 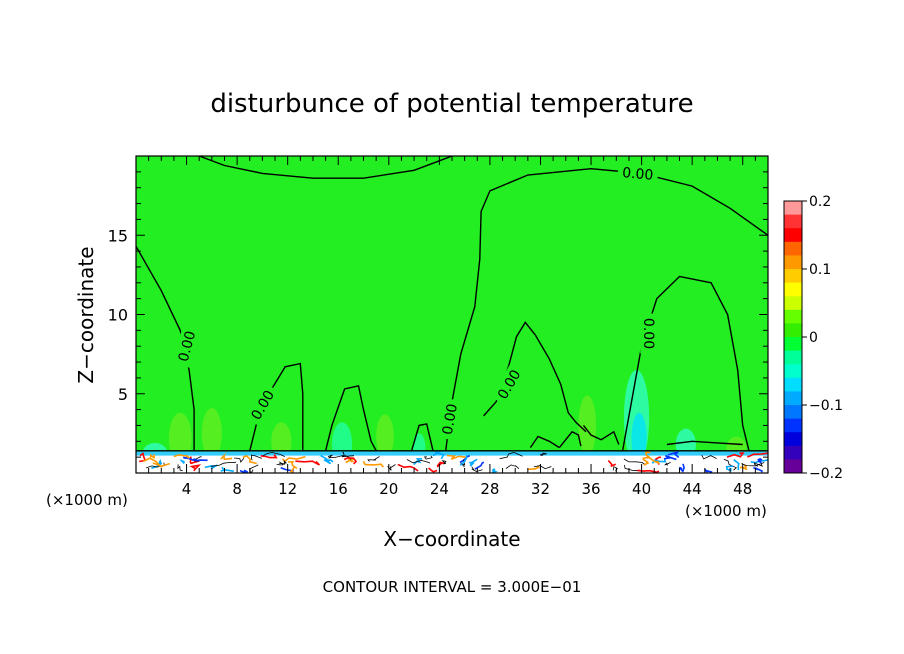 What do you see at coordinates (123, 394) in the screenshot?
I see `y-tick-label: 5` at bounding box center [123, 394].